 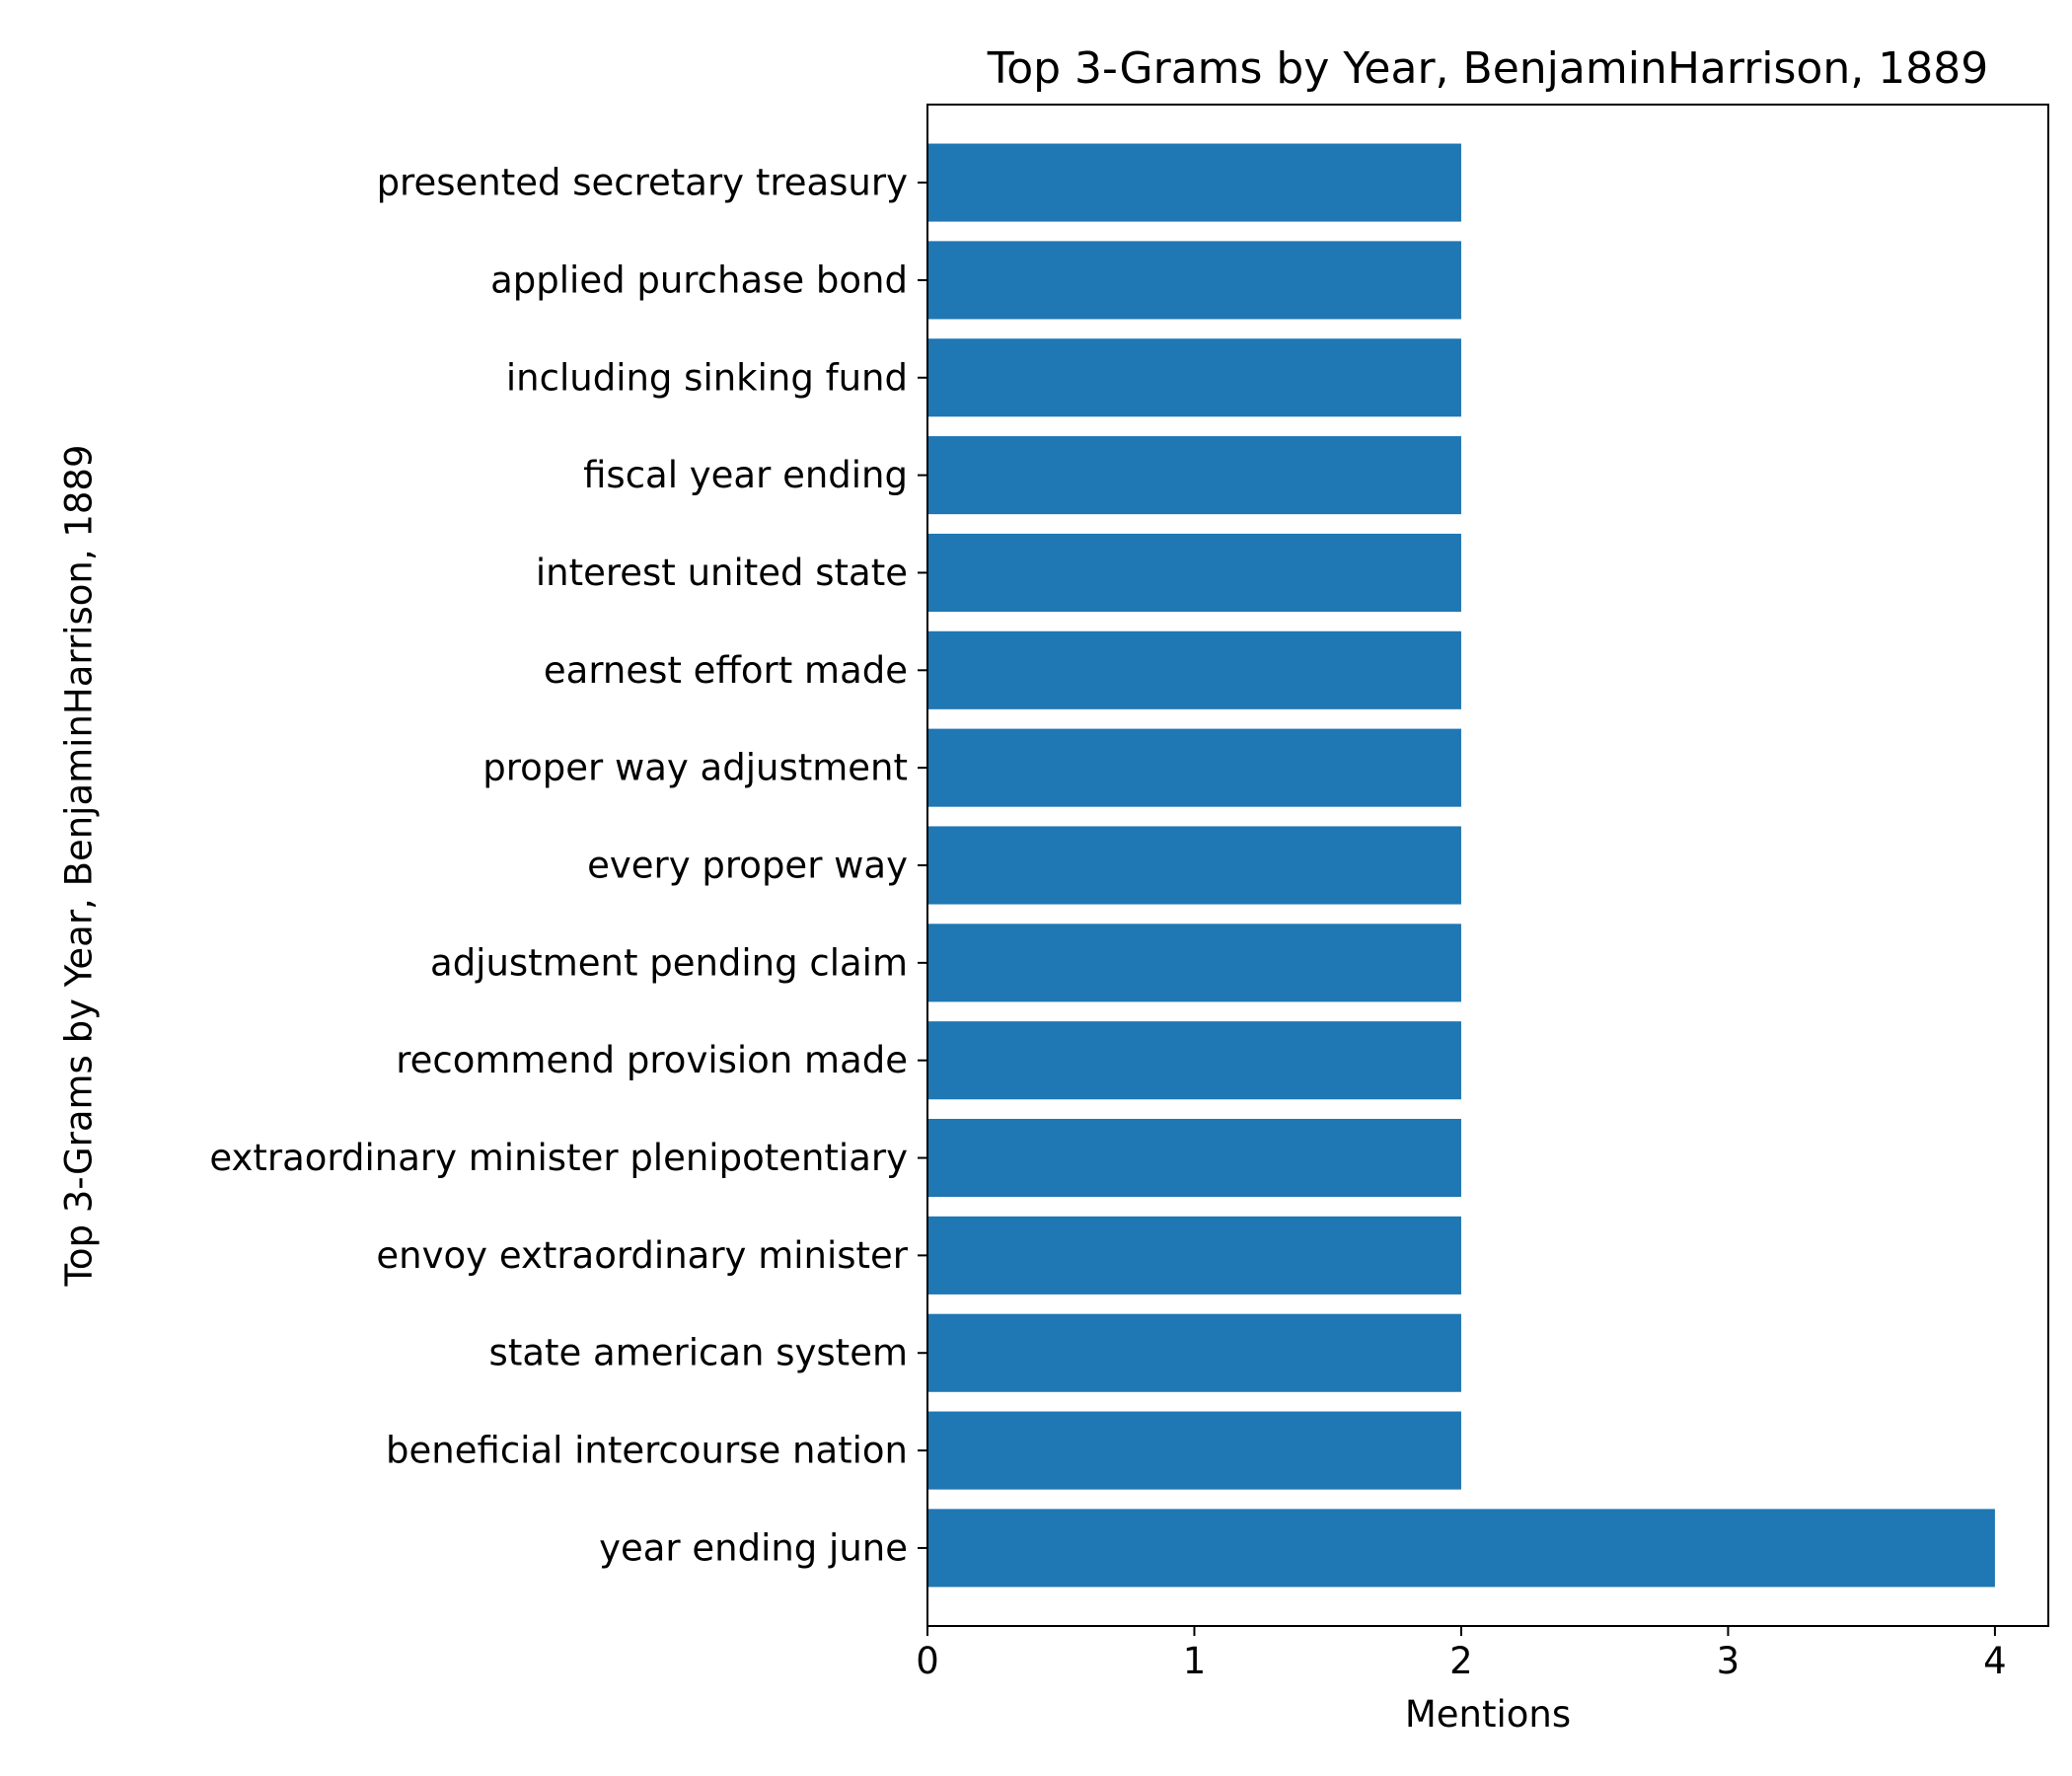 I want to click on y-tick-label: interest united state, so click(x=722, y=573).